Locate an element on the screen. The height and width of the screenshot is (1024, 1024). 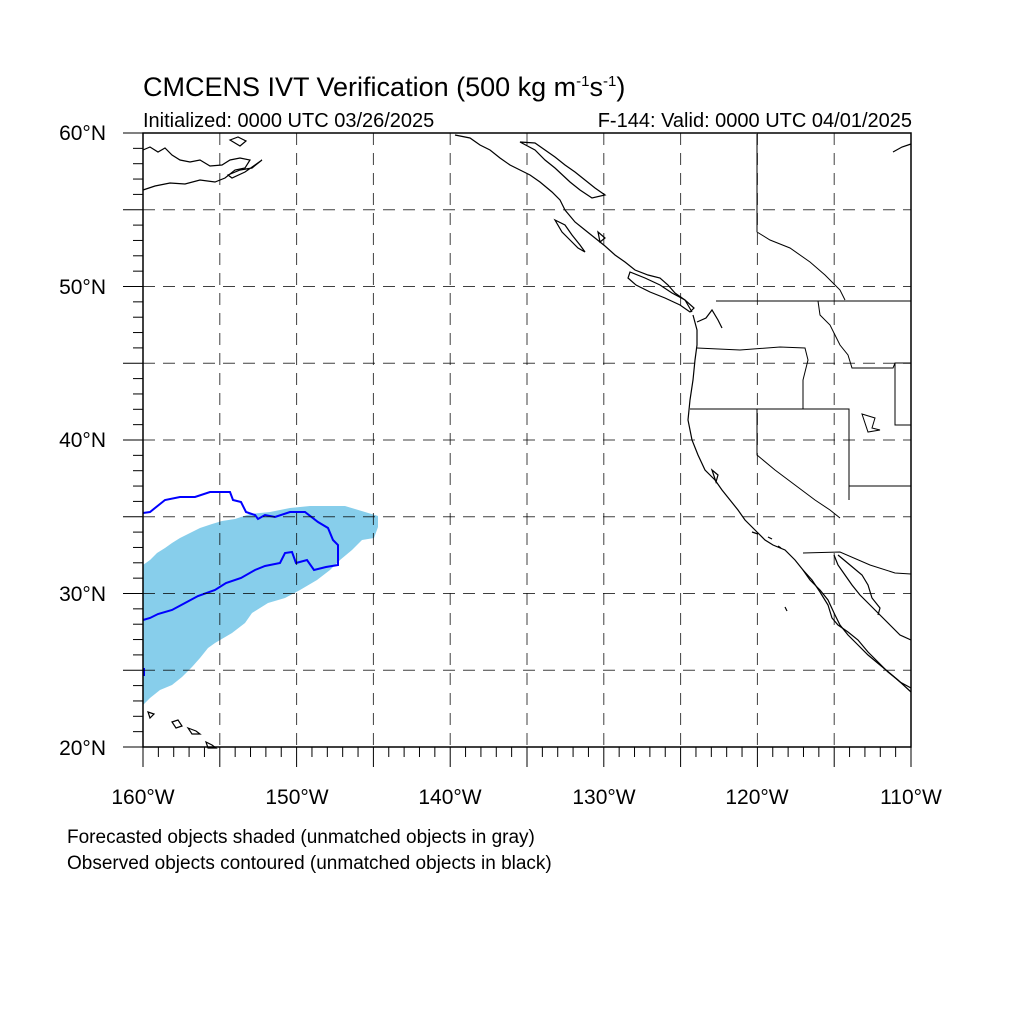
valid-time-label: F-144: Valid: 0000 UTC 04/01/2025 is located at coordinates (754, 121).